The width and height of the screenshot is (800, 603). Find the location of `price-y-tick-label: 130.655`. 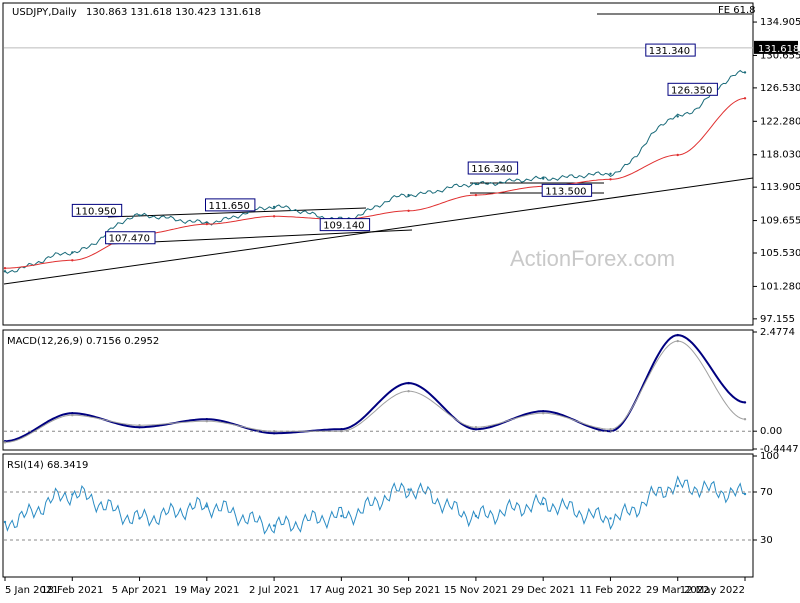

price-y-tick-label: 130.655 is located at coordinates (780, 55).